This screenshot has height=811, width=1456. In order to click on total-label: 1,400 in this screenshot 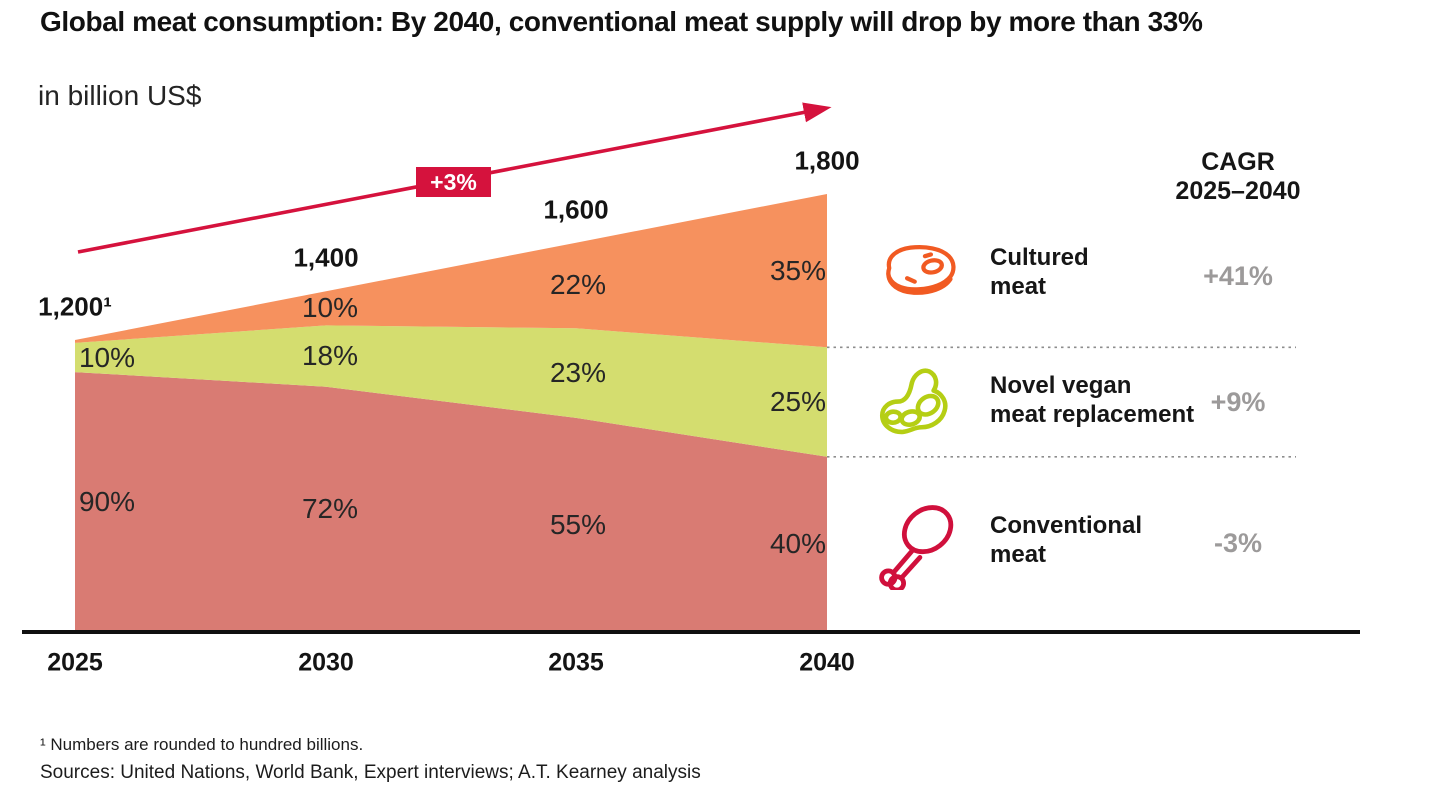, I will do `click(326, 257)`.